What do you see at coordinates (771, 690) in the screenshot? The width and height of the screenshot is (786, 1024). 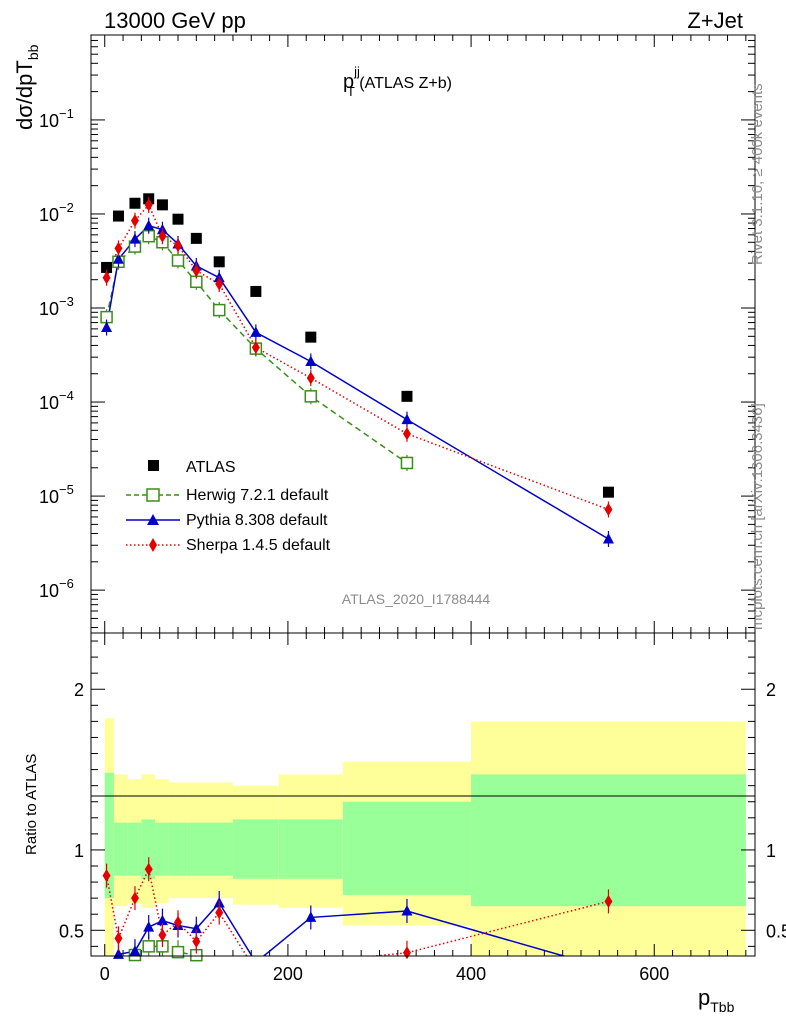 I see `ratio-tick-label-right: 2` at bounding box center [771, 690].